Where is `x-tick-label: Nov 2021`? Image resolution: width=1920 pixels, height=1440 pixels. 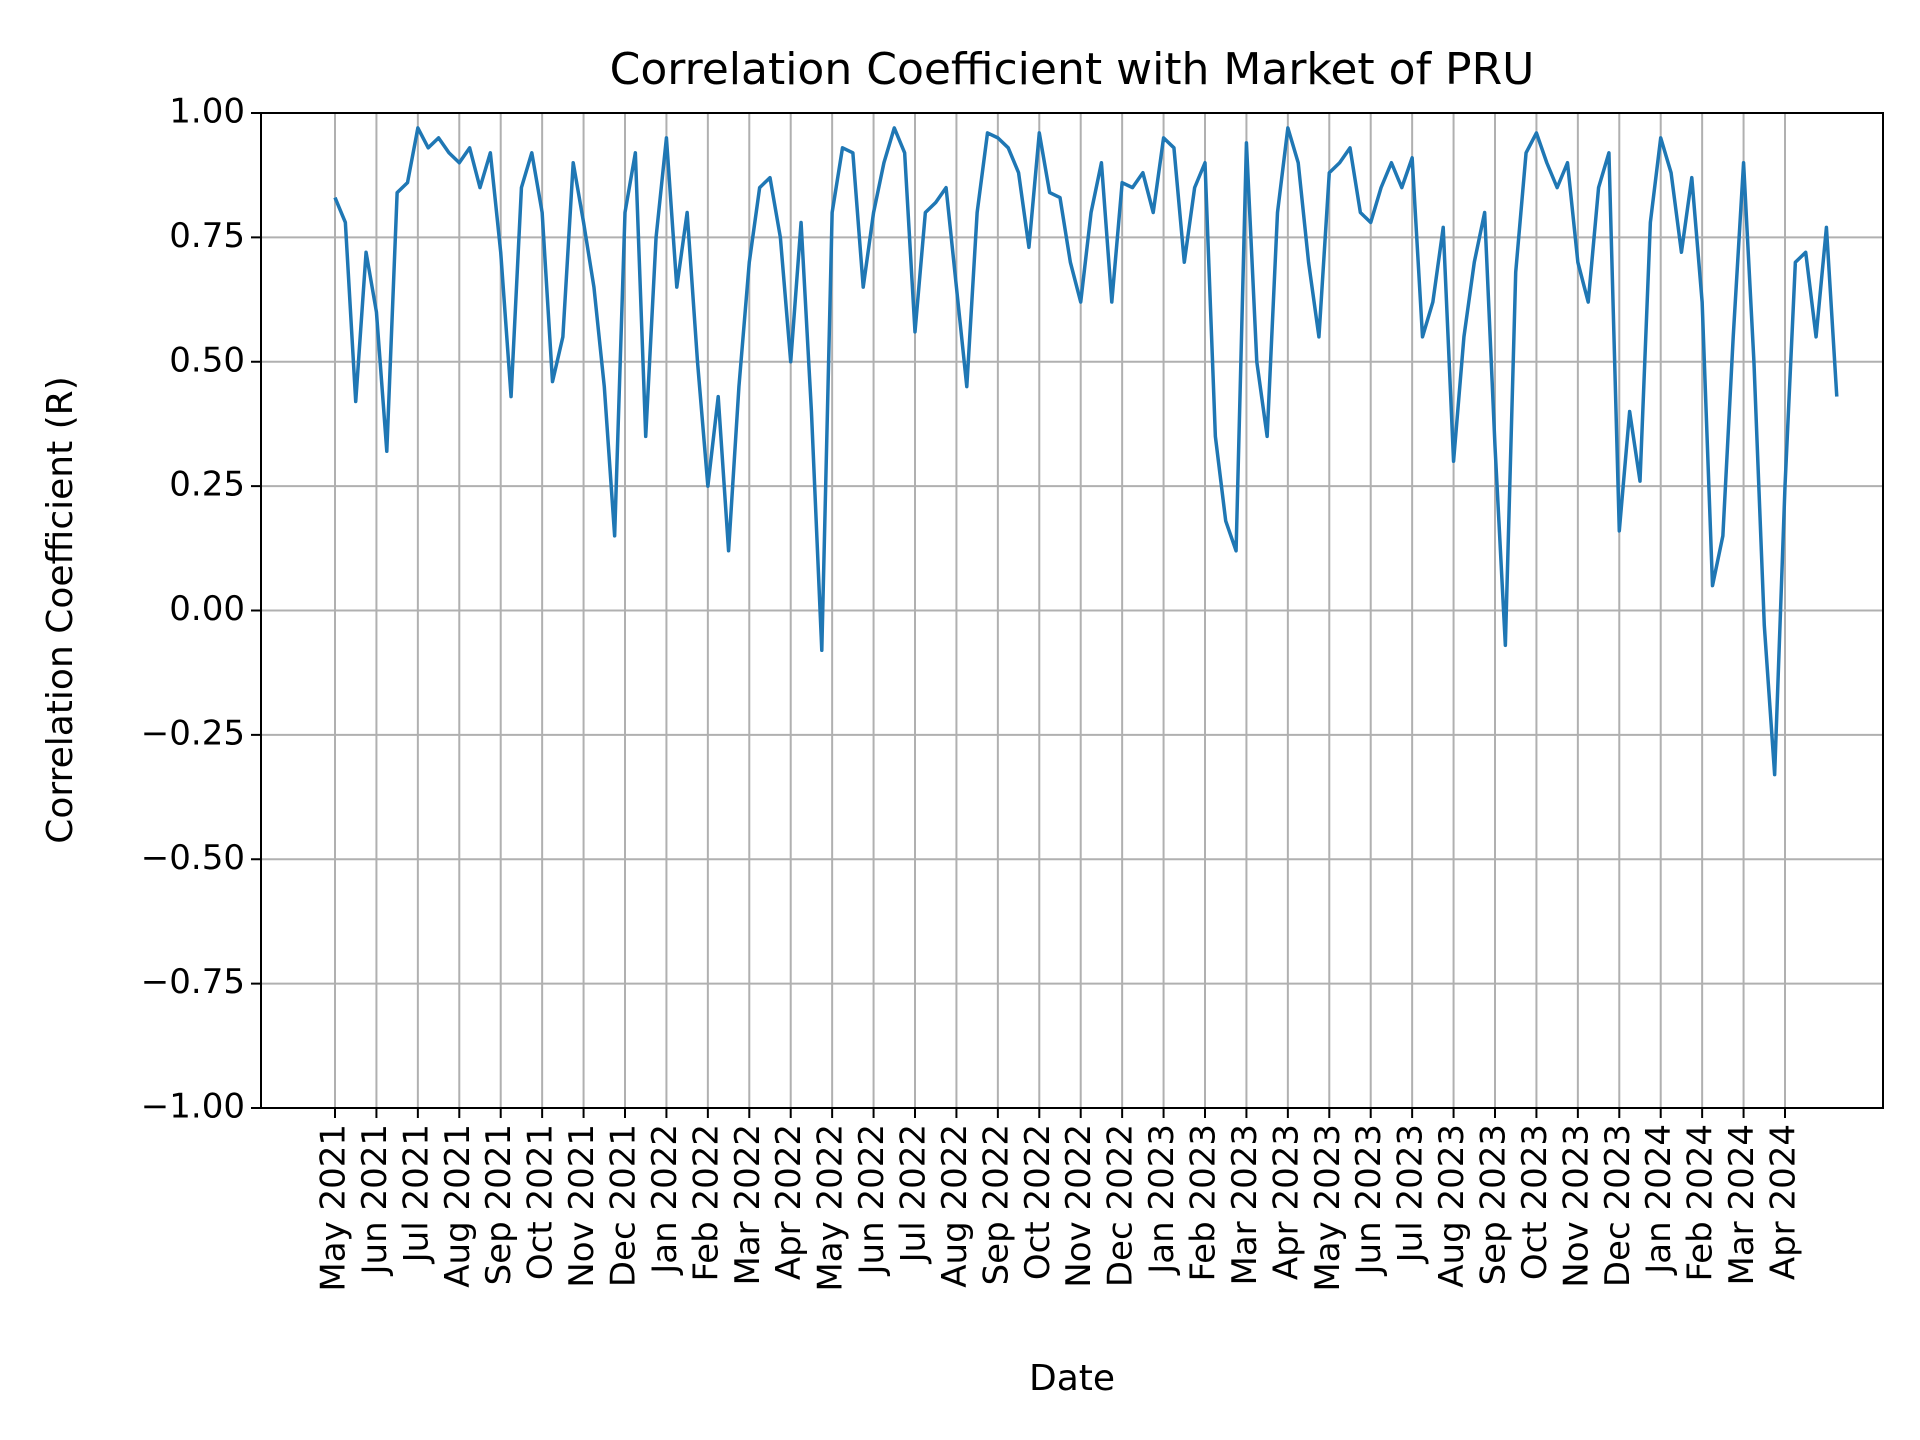
x-tick-label: Nov 2021 is located at coordinates (582, 1206).